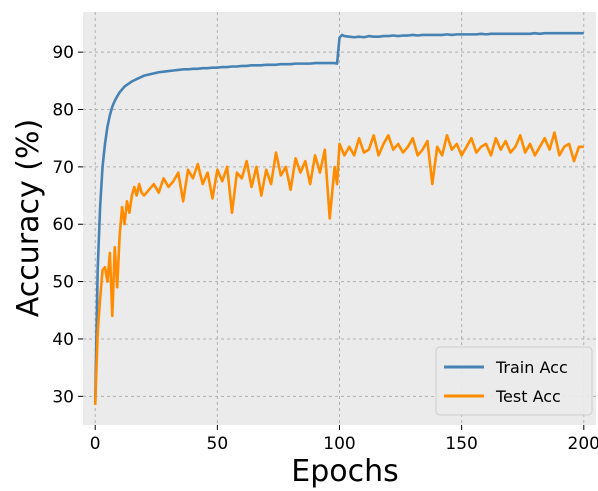 Image resolution: width=598 pixels, height=491 pixels. I want to click on x-tick-label: 150, so click(461, 444).